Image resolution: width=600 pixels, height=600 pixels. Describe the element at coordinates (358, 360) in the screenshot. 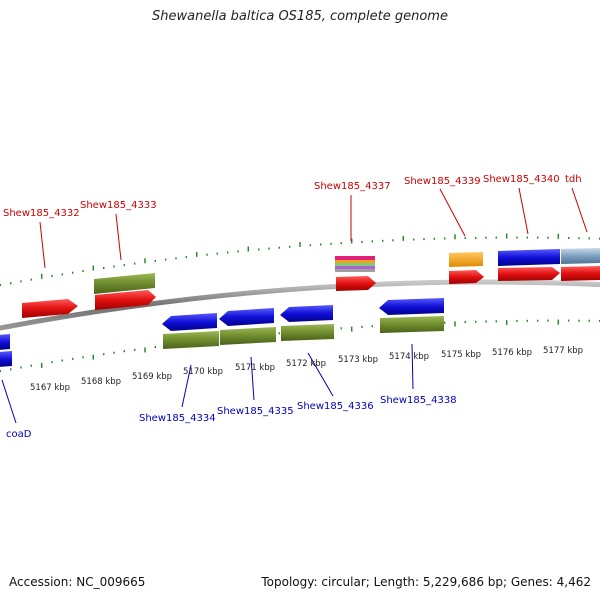

I see `kbp-label: 5173 kbp` at that location.